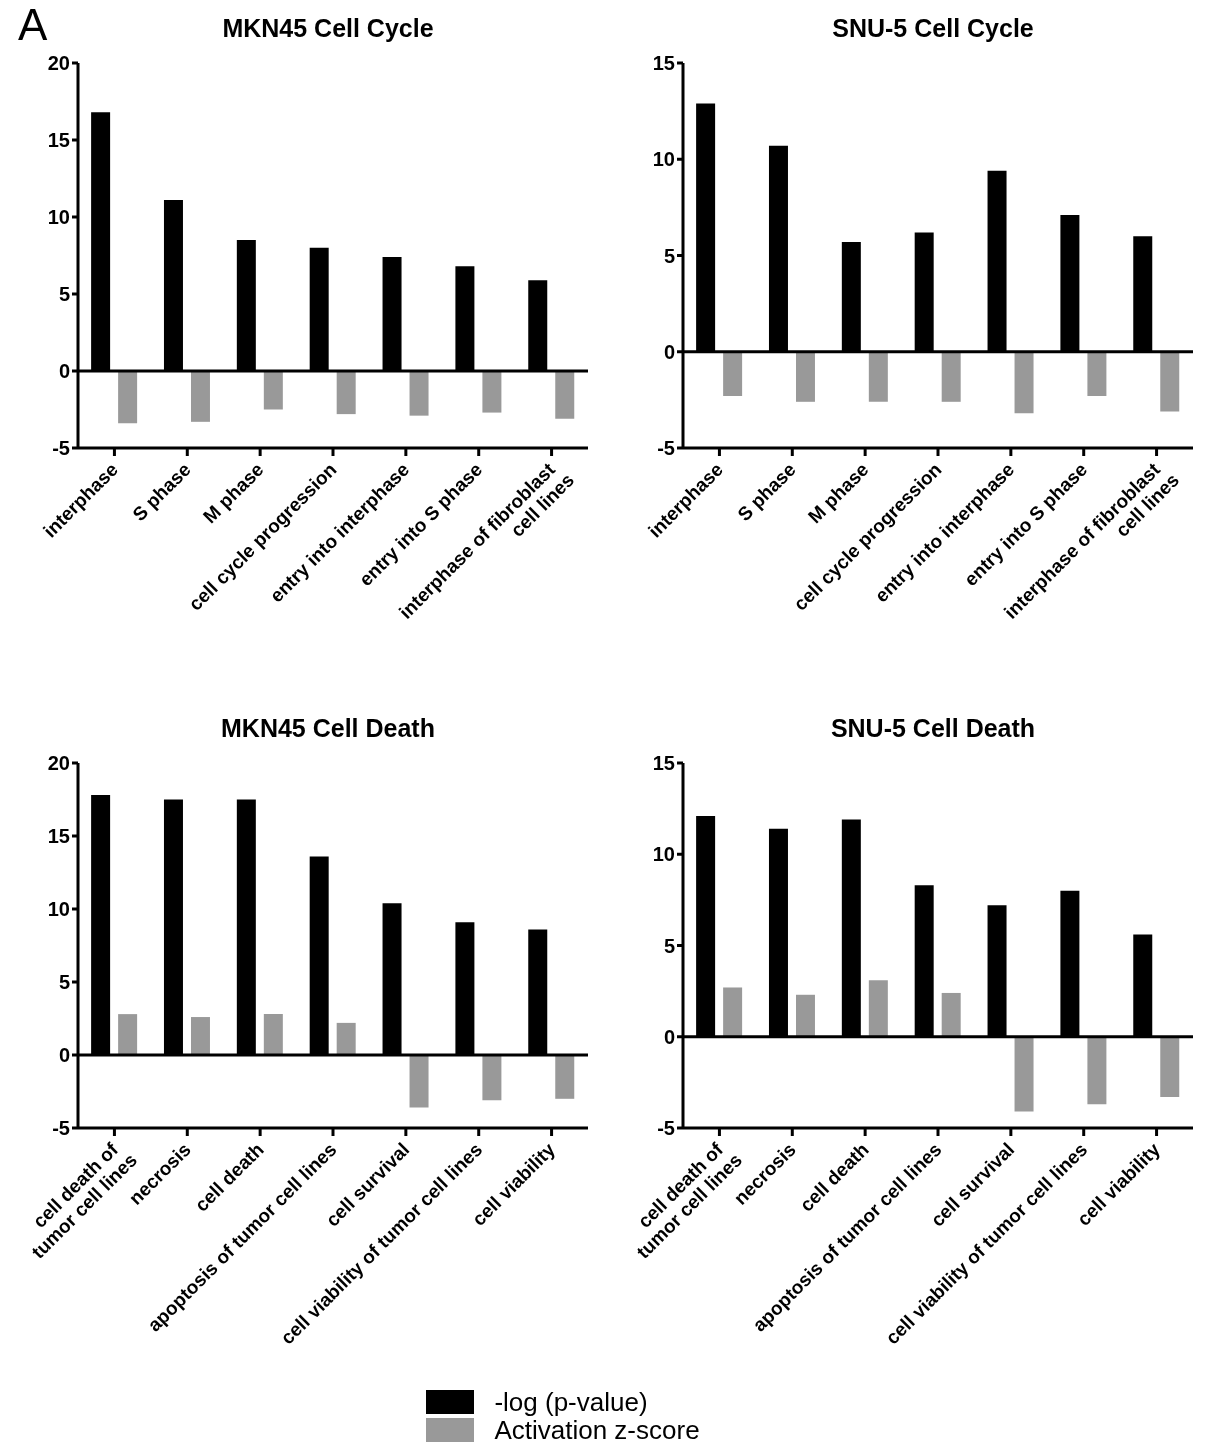  What do you see at coordinates (33, 25) in the screenshot?
I see `text: A` at bounding box center [33, 25].